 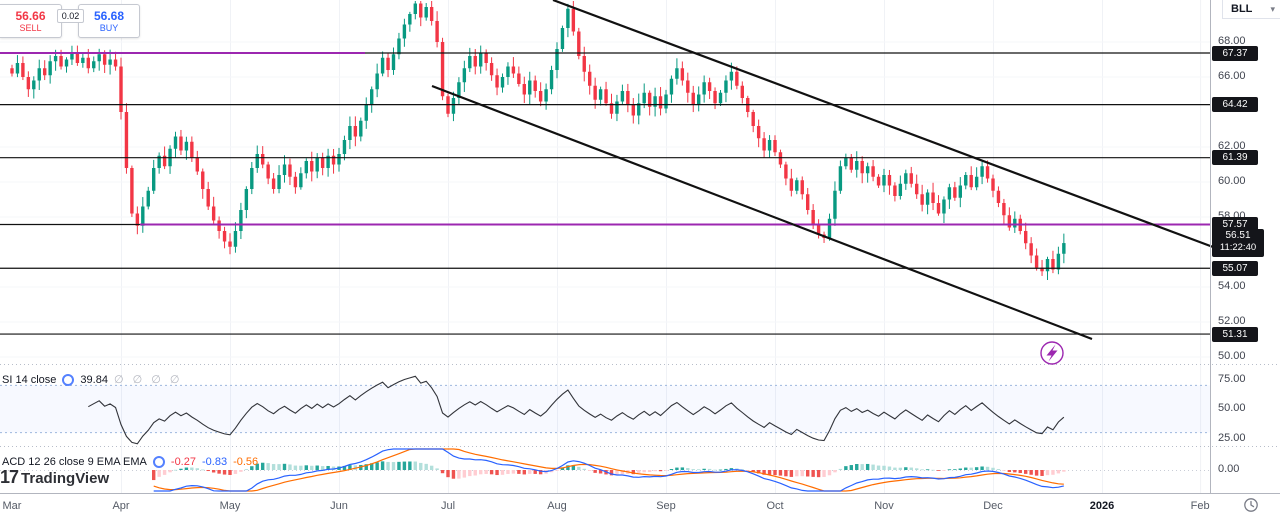 What do you see at coordinates (121, 506) in the screenshot?
I see `time-axis-label-apr: Apr` at bounding box center [121, 506].